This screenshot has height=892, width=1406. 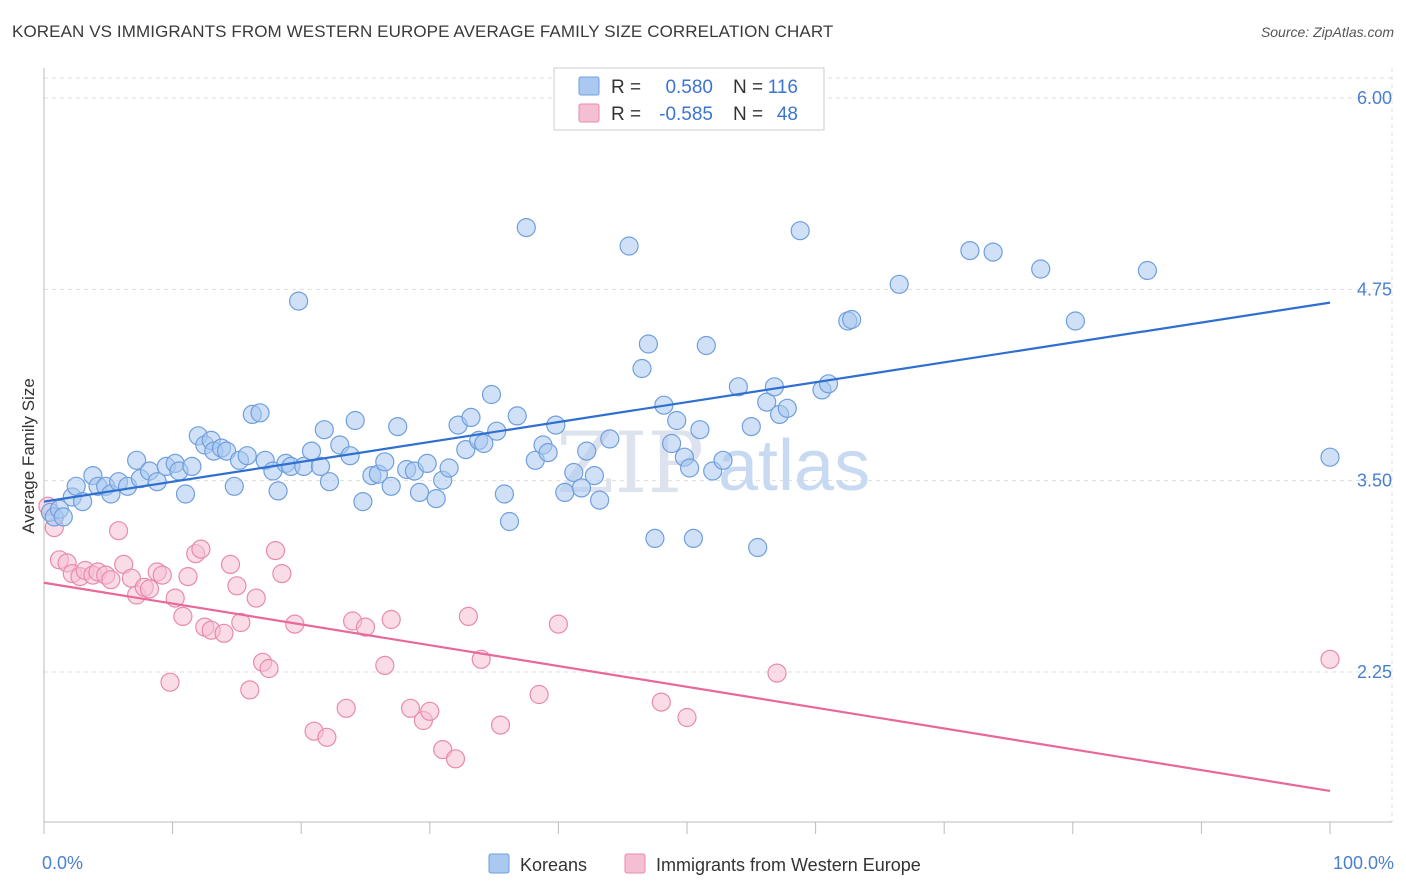 I want to click on y-axis-title: Average Family Size, so click(x=28, y=456).